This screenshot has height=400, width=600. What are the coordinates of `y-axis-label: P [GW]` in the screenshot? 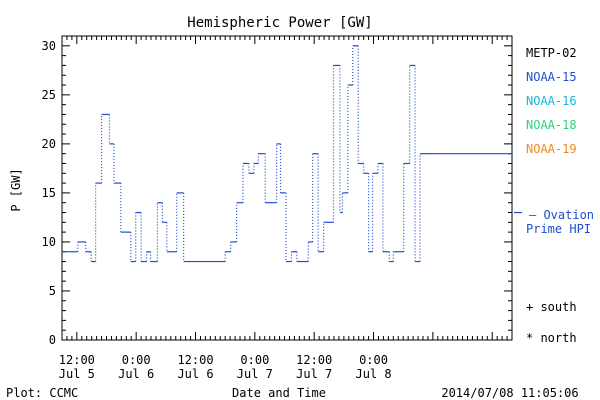 It's located at (16, 189).